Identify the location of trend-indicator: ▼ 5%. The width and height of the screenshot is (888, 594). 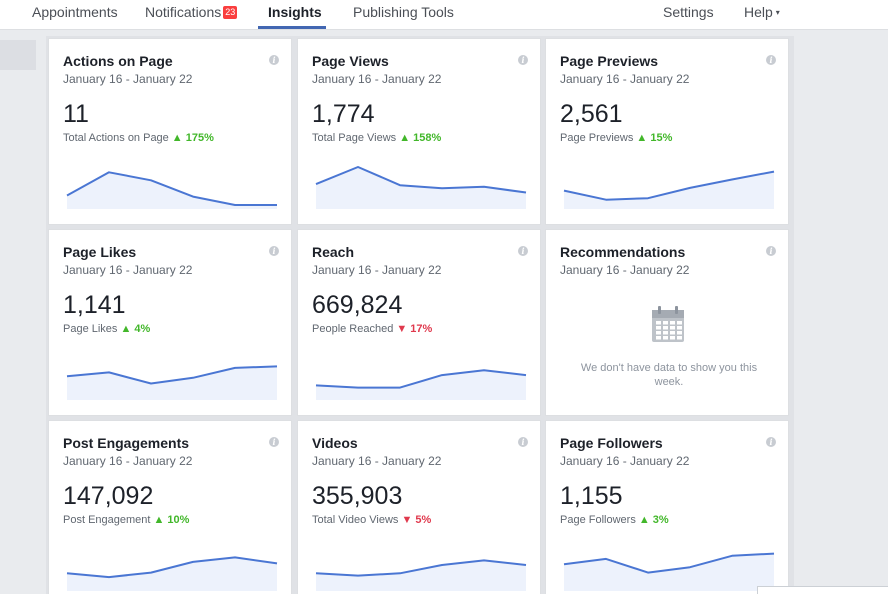
(416, 520).